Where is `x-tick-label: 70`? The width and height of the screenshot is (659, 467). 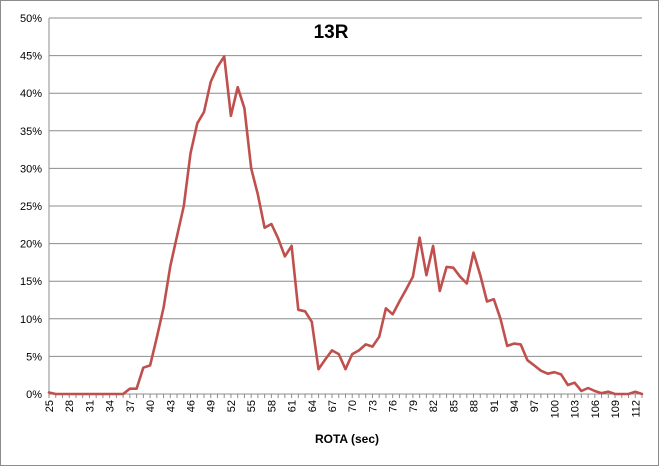
x-tick-label: 70 is located at coordinates (353, 406).